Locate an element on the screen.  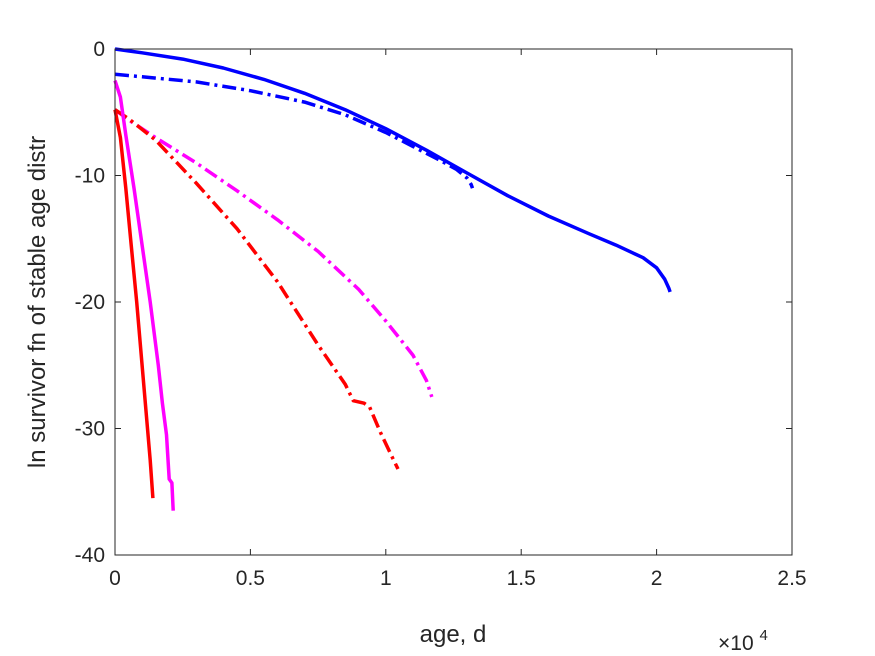
x-tick-label: 1 is located at coordinates (386, 578).